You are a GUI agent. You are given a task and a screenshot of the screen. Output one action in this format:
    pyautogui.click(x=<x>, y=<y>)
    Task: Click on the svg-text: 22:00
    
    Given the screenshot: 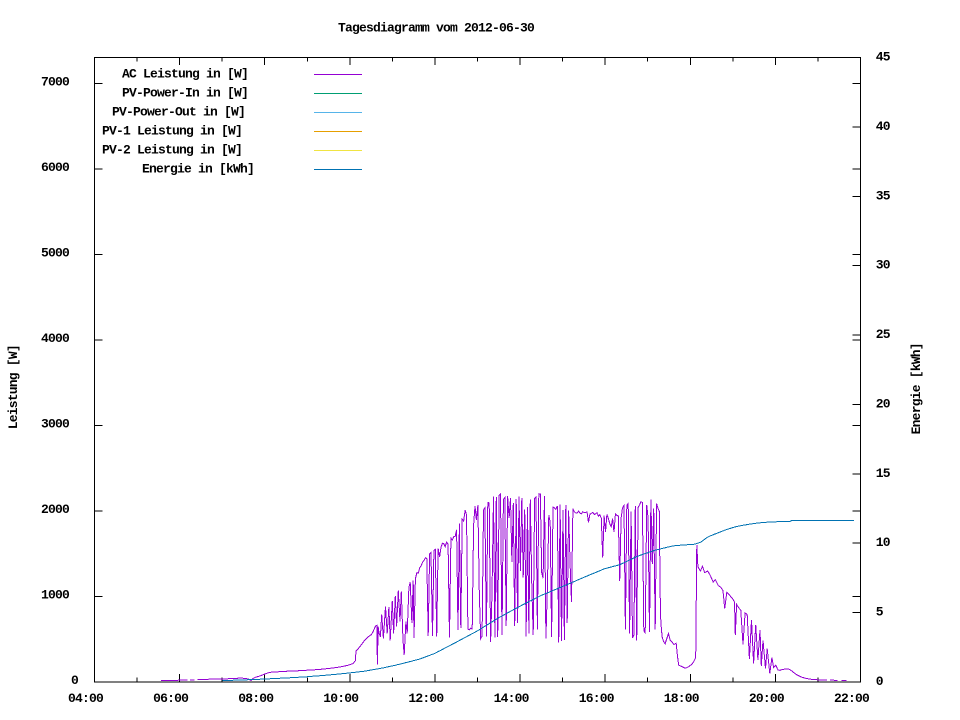 What is the action you would take?
    pyautogui.click(x=852, y=698)
    